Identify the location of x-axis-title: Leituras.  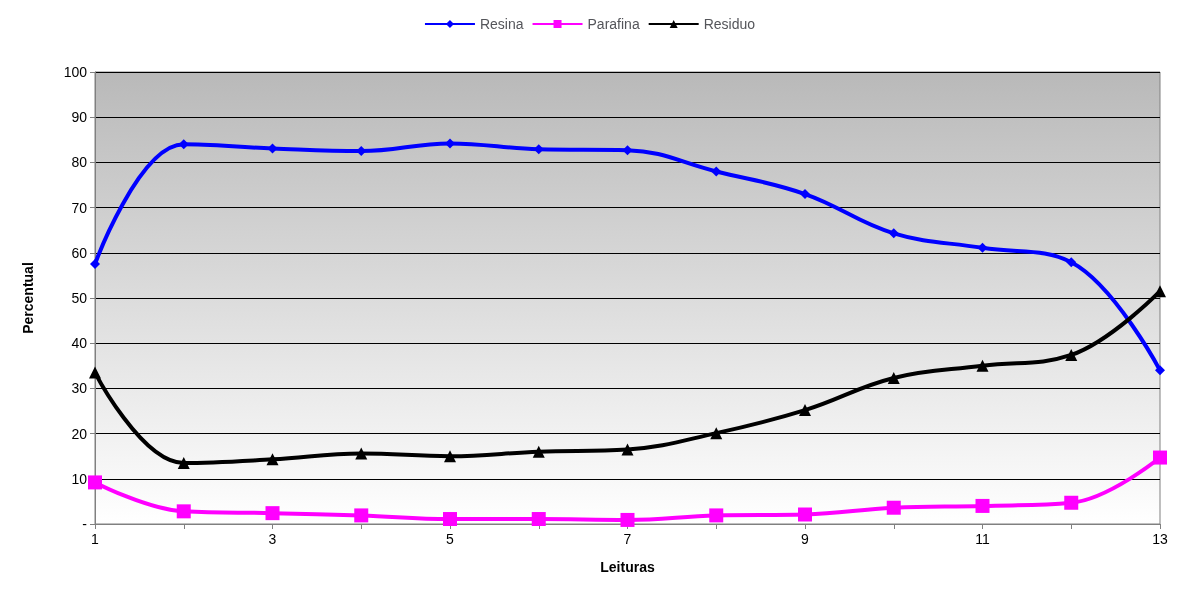
(627, 567).